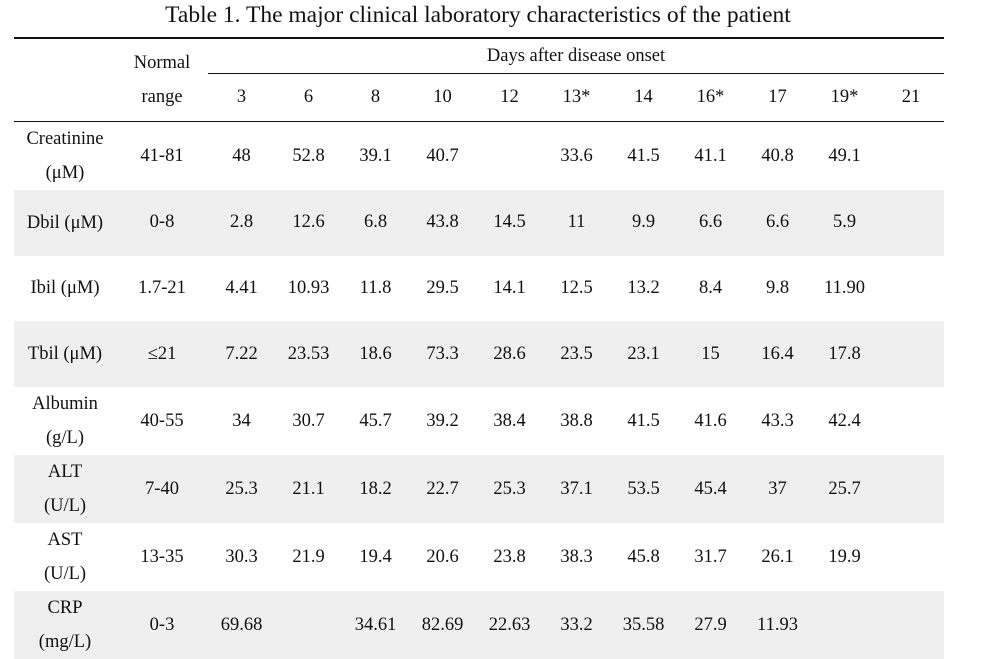 Image resolution: width=981 pixels, height=659 pixels. Describe the element at coordinates (509, 625) in the screenshot. I see `value-cell: 22.63` at that location.